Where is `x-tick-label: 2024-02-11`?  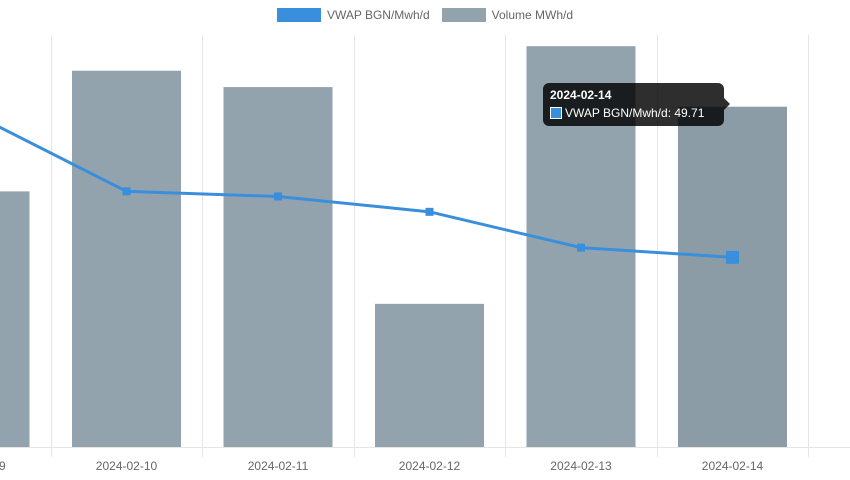
x-tick-label: 2024-02-11 is located at coordinates (278, 466).